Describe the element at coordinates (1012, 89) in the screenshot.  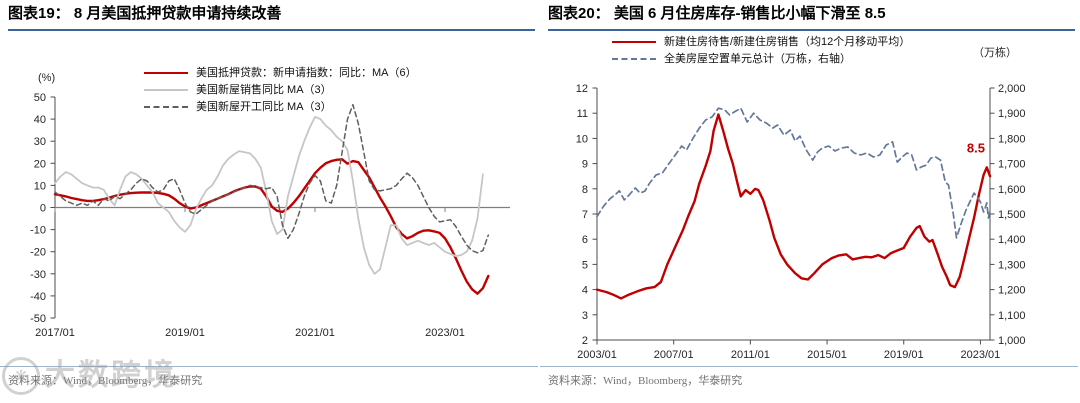
I see `right-y-tick-label: 2,000` at that location.